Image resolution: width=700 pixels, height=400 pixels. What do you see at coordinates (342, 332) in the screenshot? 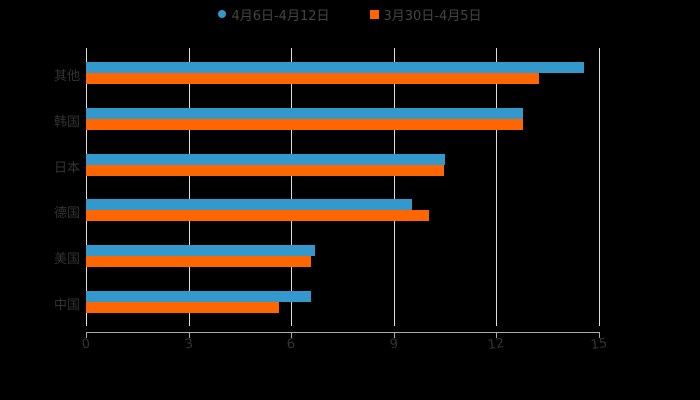
I see `x-axis-line` at bounding box center [342, 332].